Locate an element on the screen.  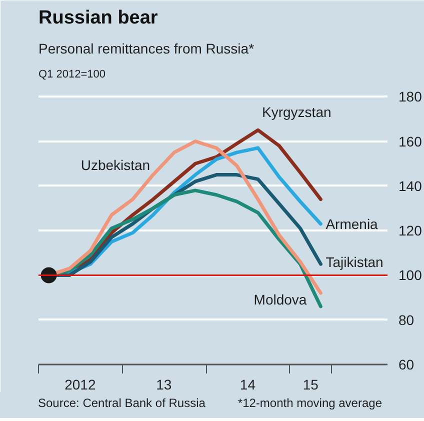
series-label: Tajikistan is located at coordinates (355, 262).